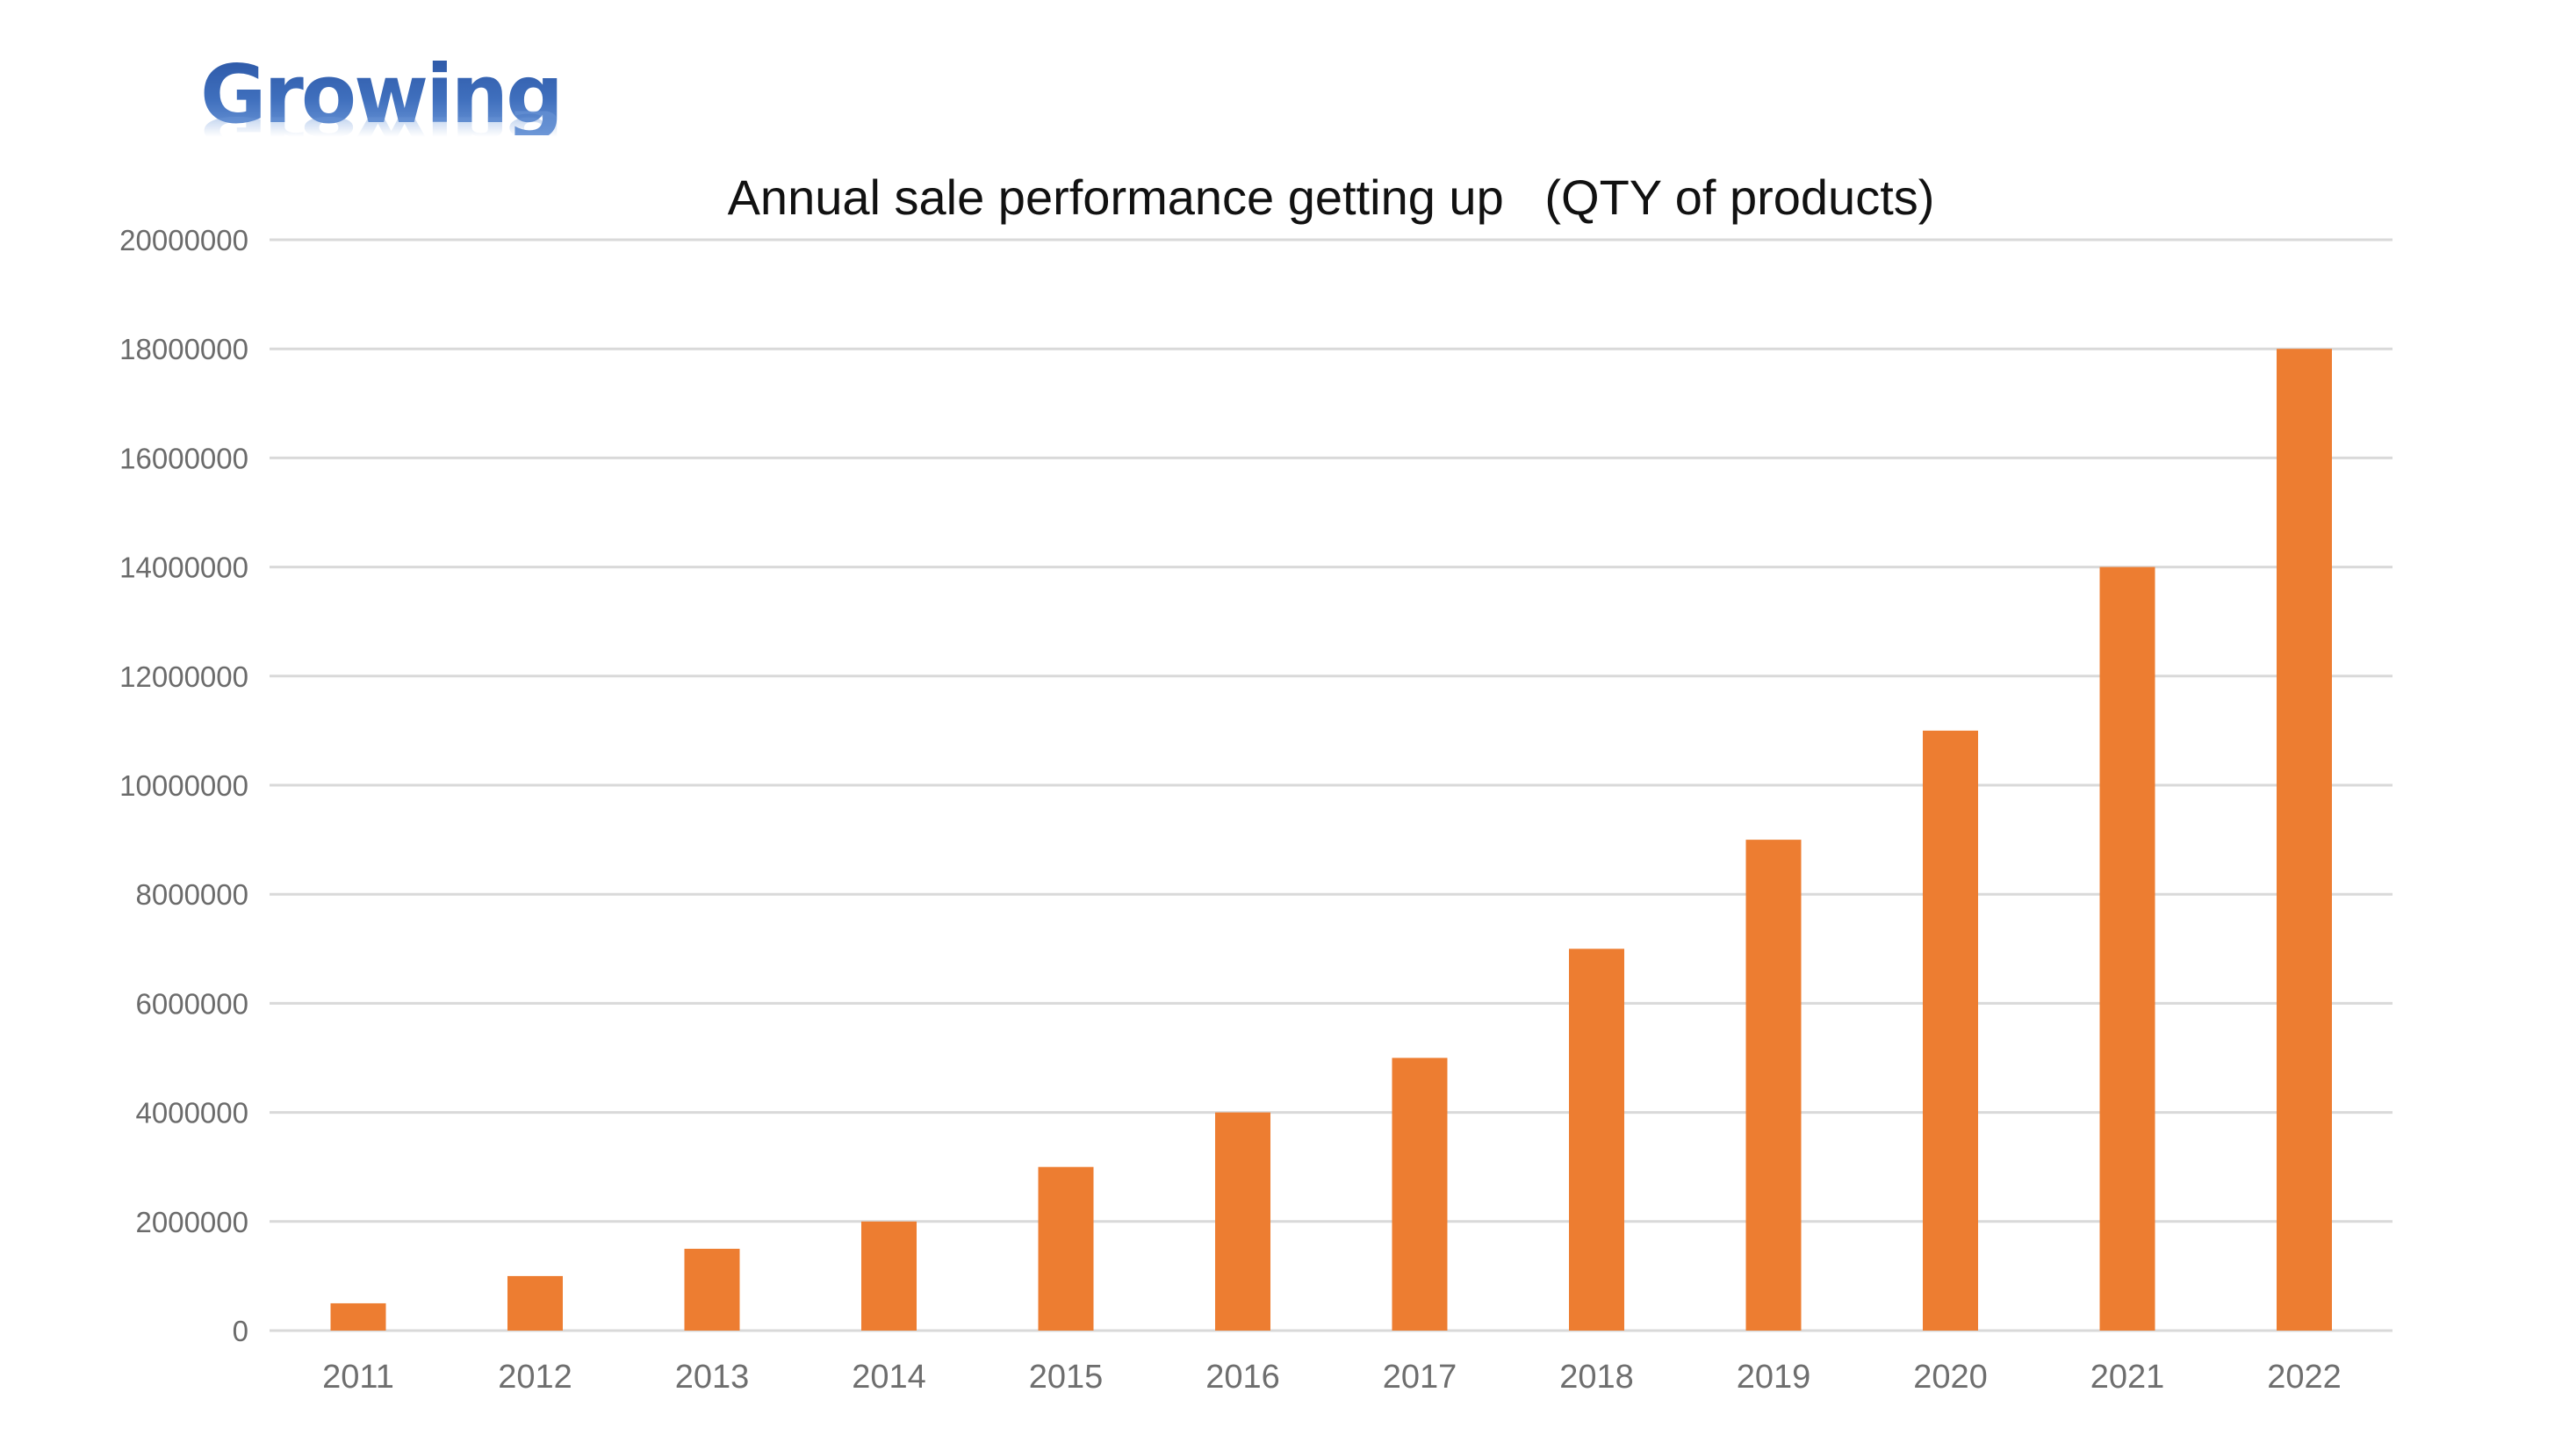 The height and width of the screenshot is (1443, 2576). I want to click on page-heading: Growing, so click(382, 94).